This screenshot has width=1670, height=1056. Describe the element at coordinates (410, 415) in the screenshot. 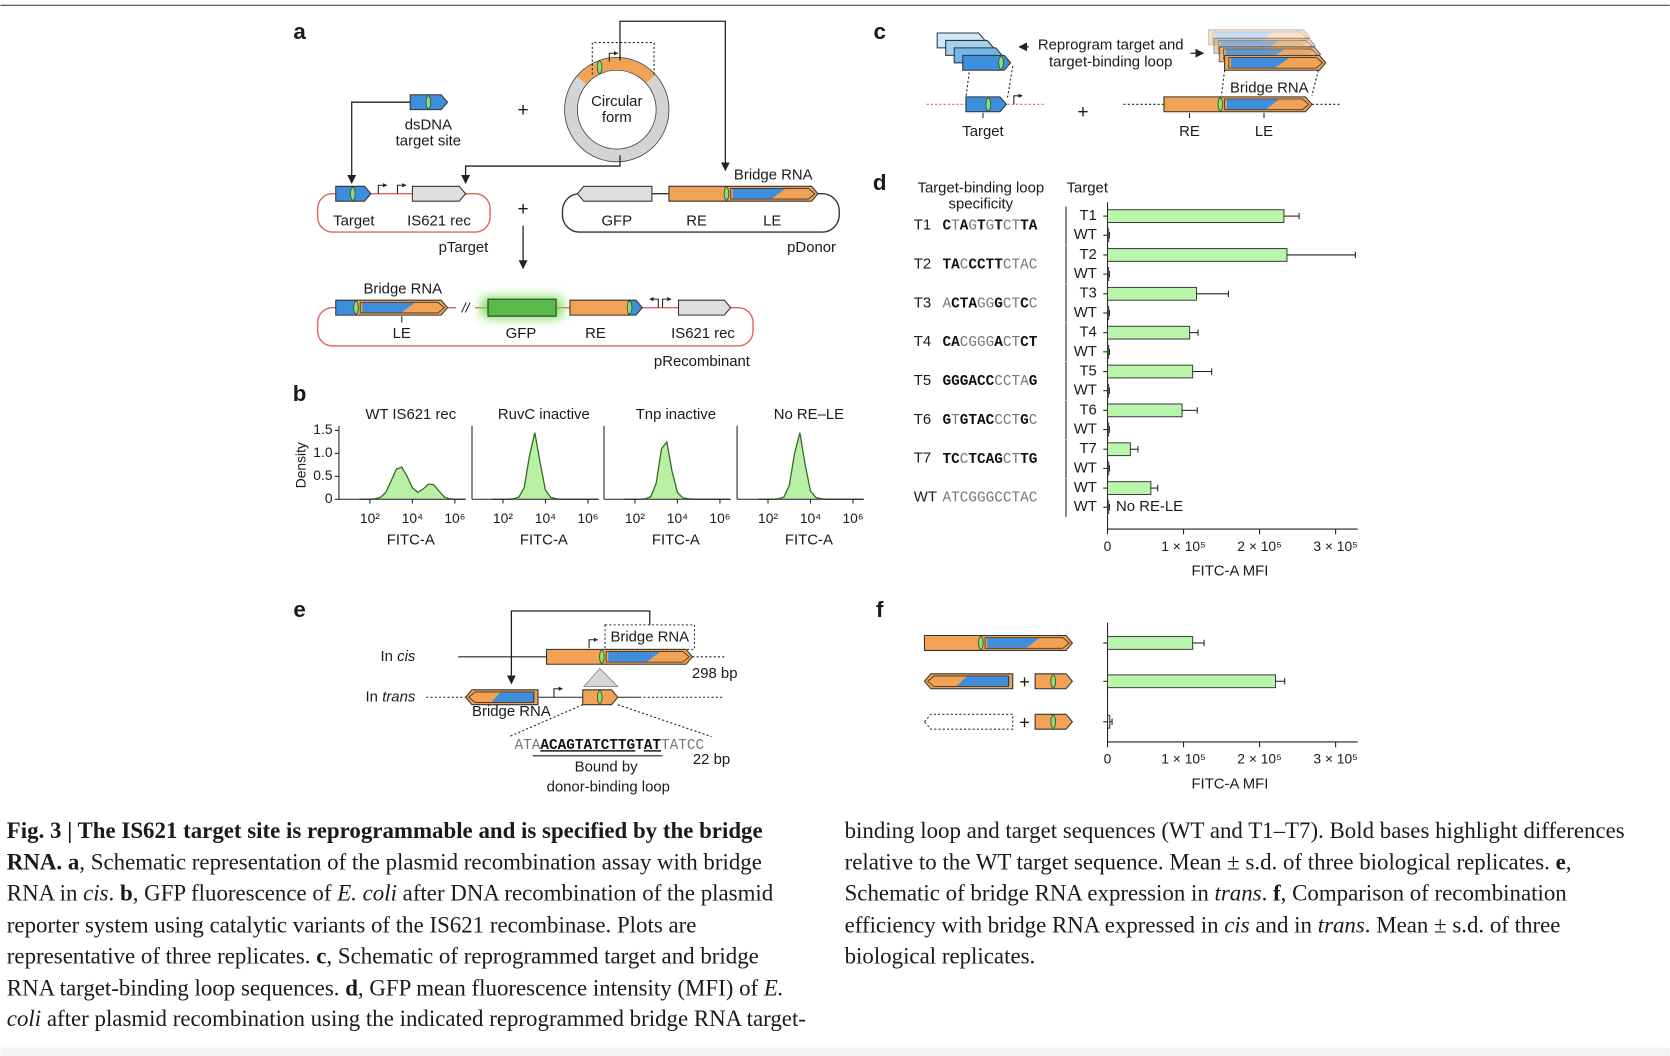

I see `plot-title: WT IS621 rec` at that location.